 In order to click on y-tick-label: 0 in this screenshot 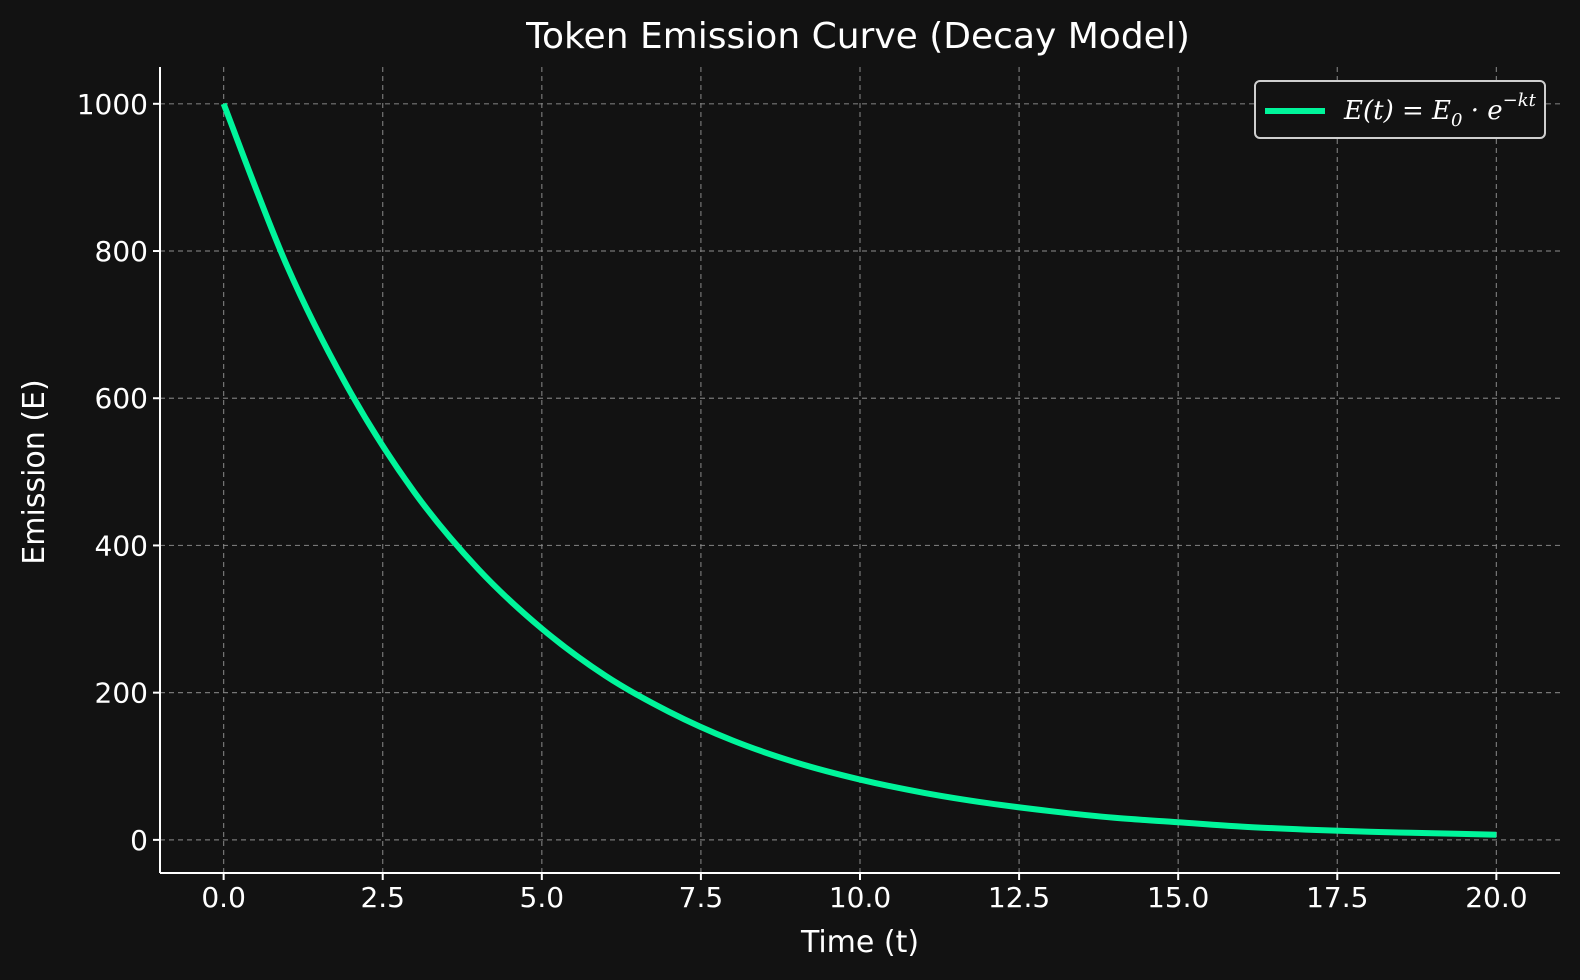, I will do `click(139, 840)`.